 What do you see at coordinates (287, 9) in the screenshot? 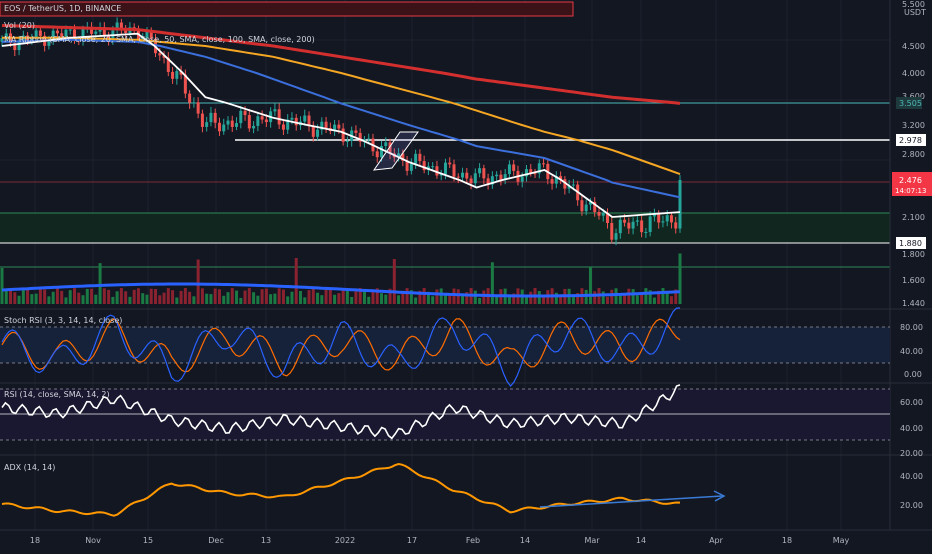
I see `resistance-zone-top` at bounding box center [287, 9].